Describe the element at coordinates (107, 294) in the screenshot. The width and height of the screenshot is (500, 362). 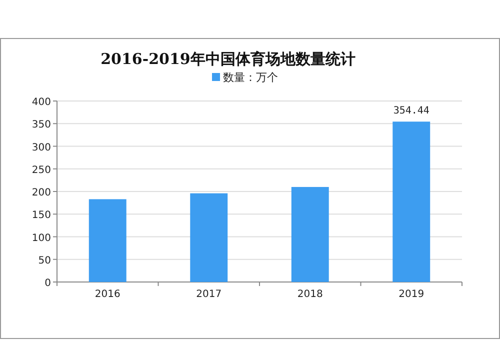
I see `x-tick-label: 2016` at that location.